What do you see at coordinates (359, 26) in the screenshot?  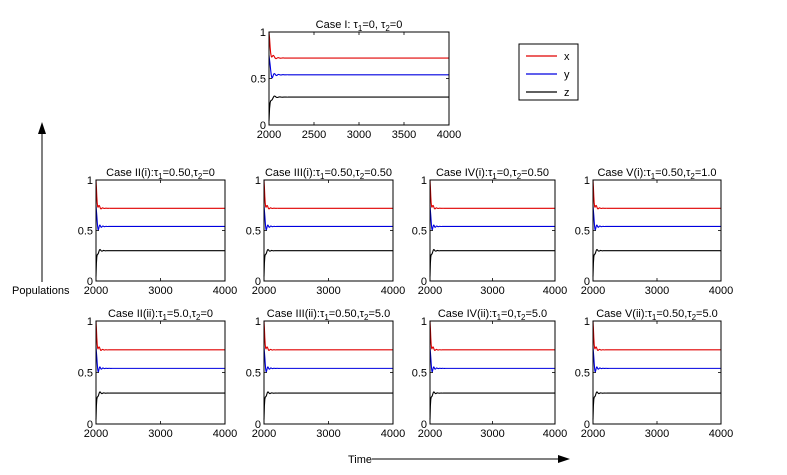 I see `panel-title: Case I: τ1=0, τ2=0` at bounding box center [359, 26].